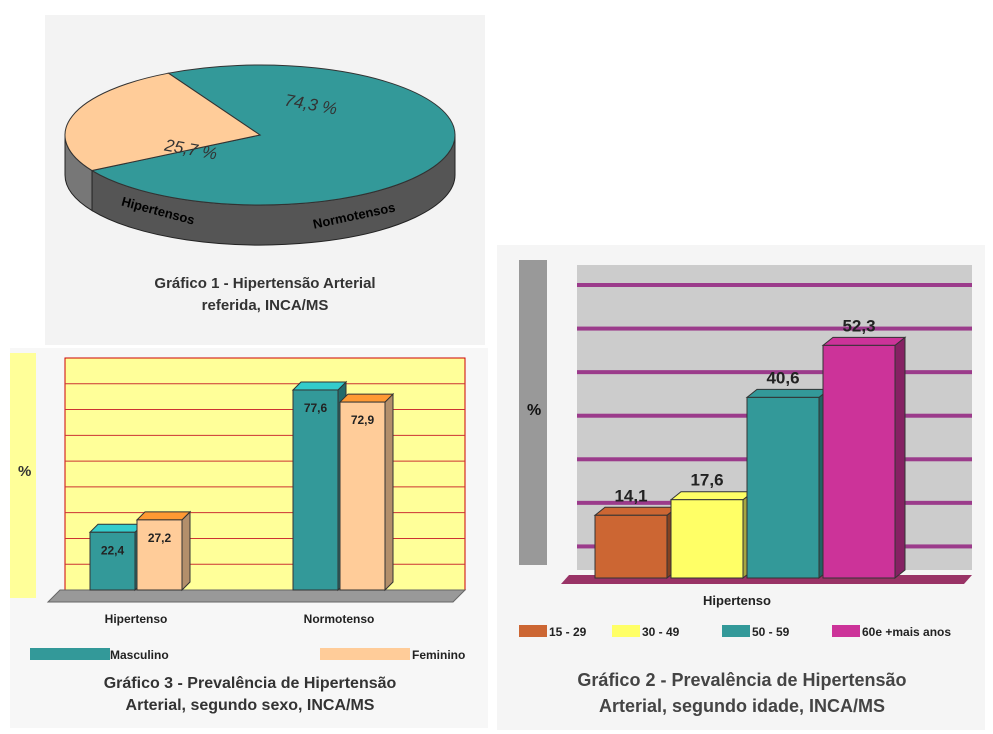  I want to click on legend-label: 60e +mais anos, so click(906, 632).